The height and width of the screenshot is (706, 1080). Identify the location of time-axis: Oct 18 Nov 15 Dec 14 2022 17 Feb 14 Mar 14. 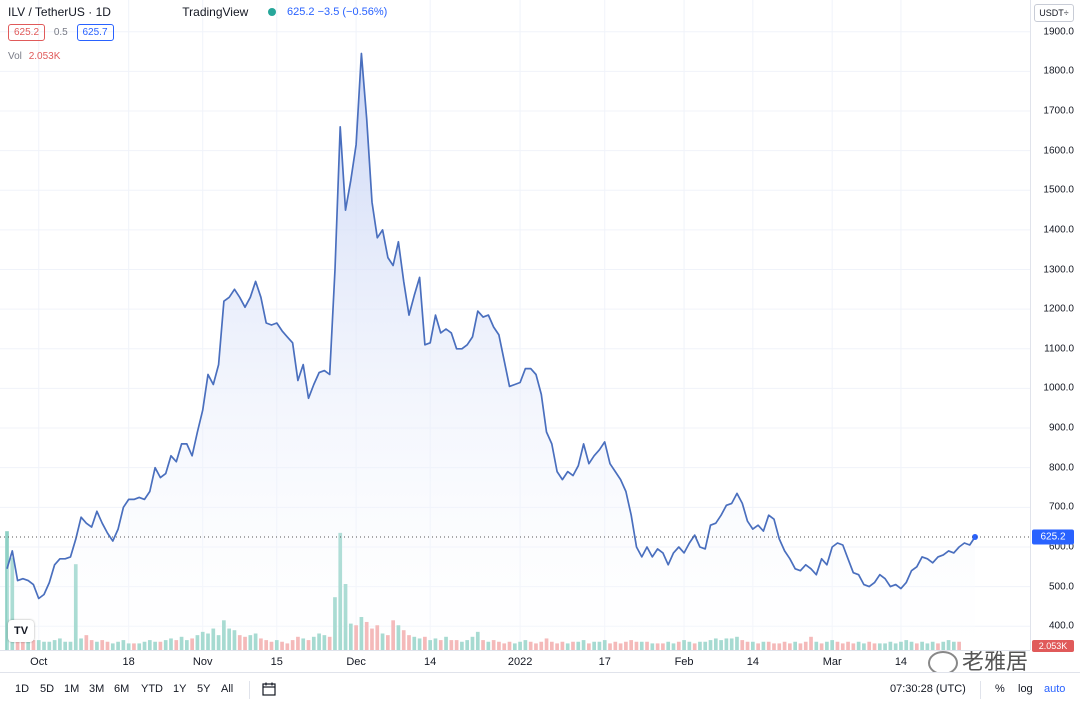
(515, 661).